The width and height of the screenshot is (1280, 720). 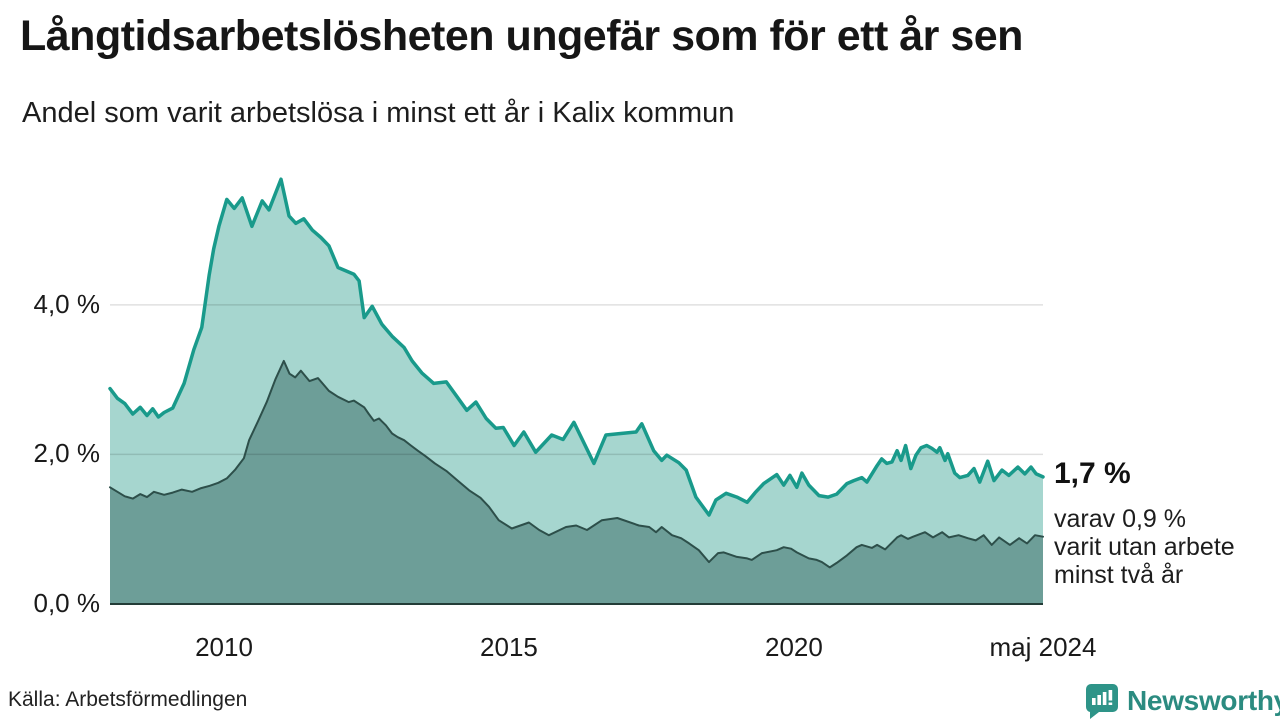 What do you see at coordinates (1043, 647) in the screenshot?
I see `x-tick-label: maj 2024` at bounding box center [1043, 647].